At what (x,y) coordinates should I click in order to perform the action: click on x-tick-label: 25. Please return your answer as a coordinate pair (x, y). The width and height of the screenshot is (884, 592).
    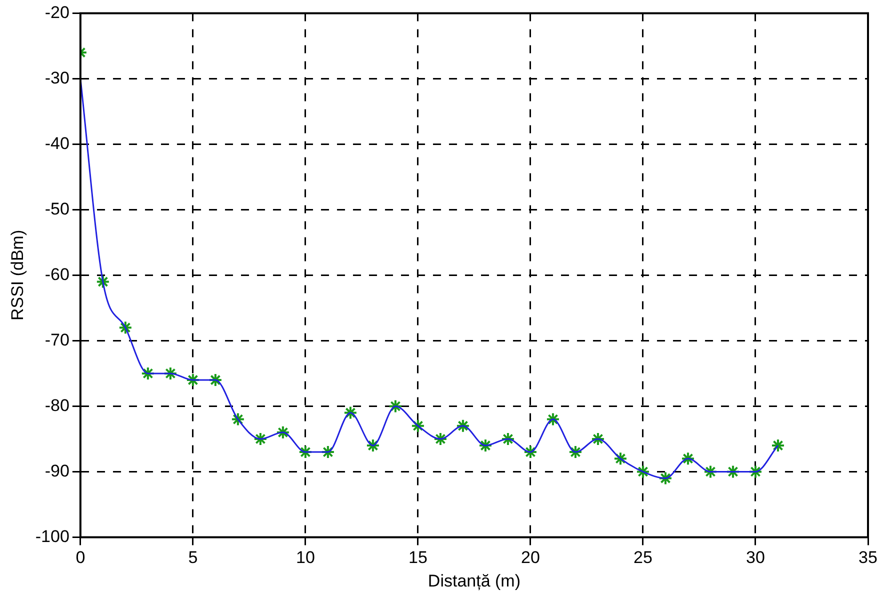
    Looking at the image, I should click on (643, 558).